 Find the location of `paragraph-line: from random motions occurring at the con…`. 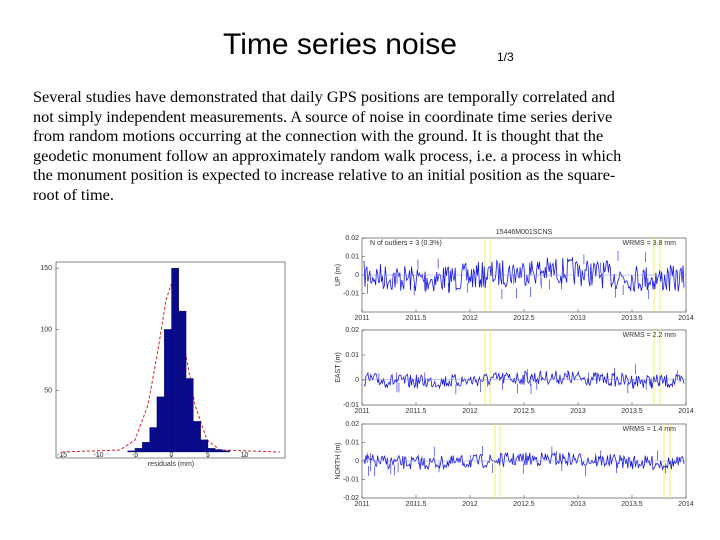

paragraph-line: from random motions occurring at the con… is located at coordinates (318, 136).